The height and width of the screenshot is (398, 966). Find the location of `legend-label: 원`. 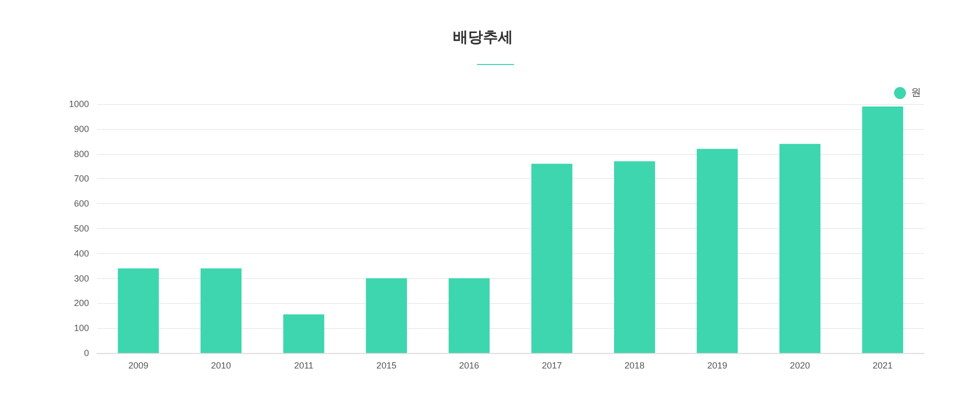

legend-label: 원 is located at coordinates (916, 93).